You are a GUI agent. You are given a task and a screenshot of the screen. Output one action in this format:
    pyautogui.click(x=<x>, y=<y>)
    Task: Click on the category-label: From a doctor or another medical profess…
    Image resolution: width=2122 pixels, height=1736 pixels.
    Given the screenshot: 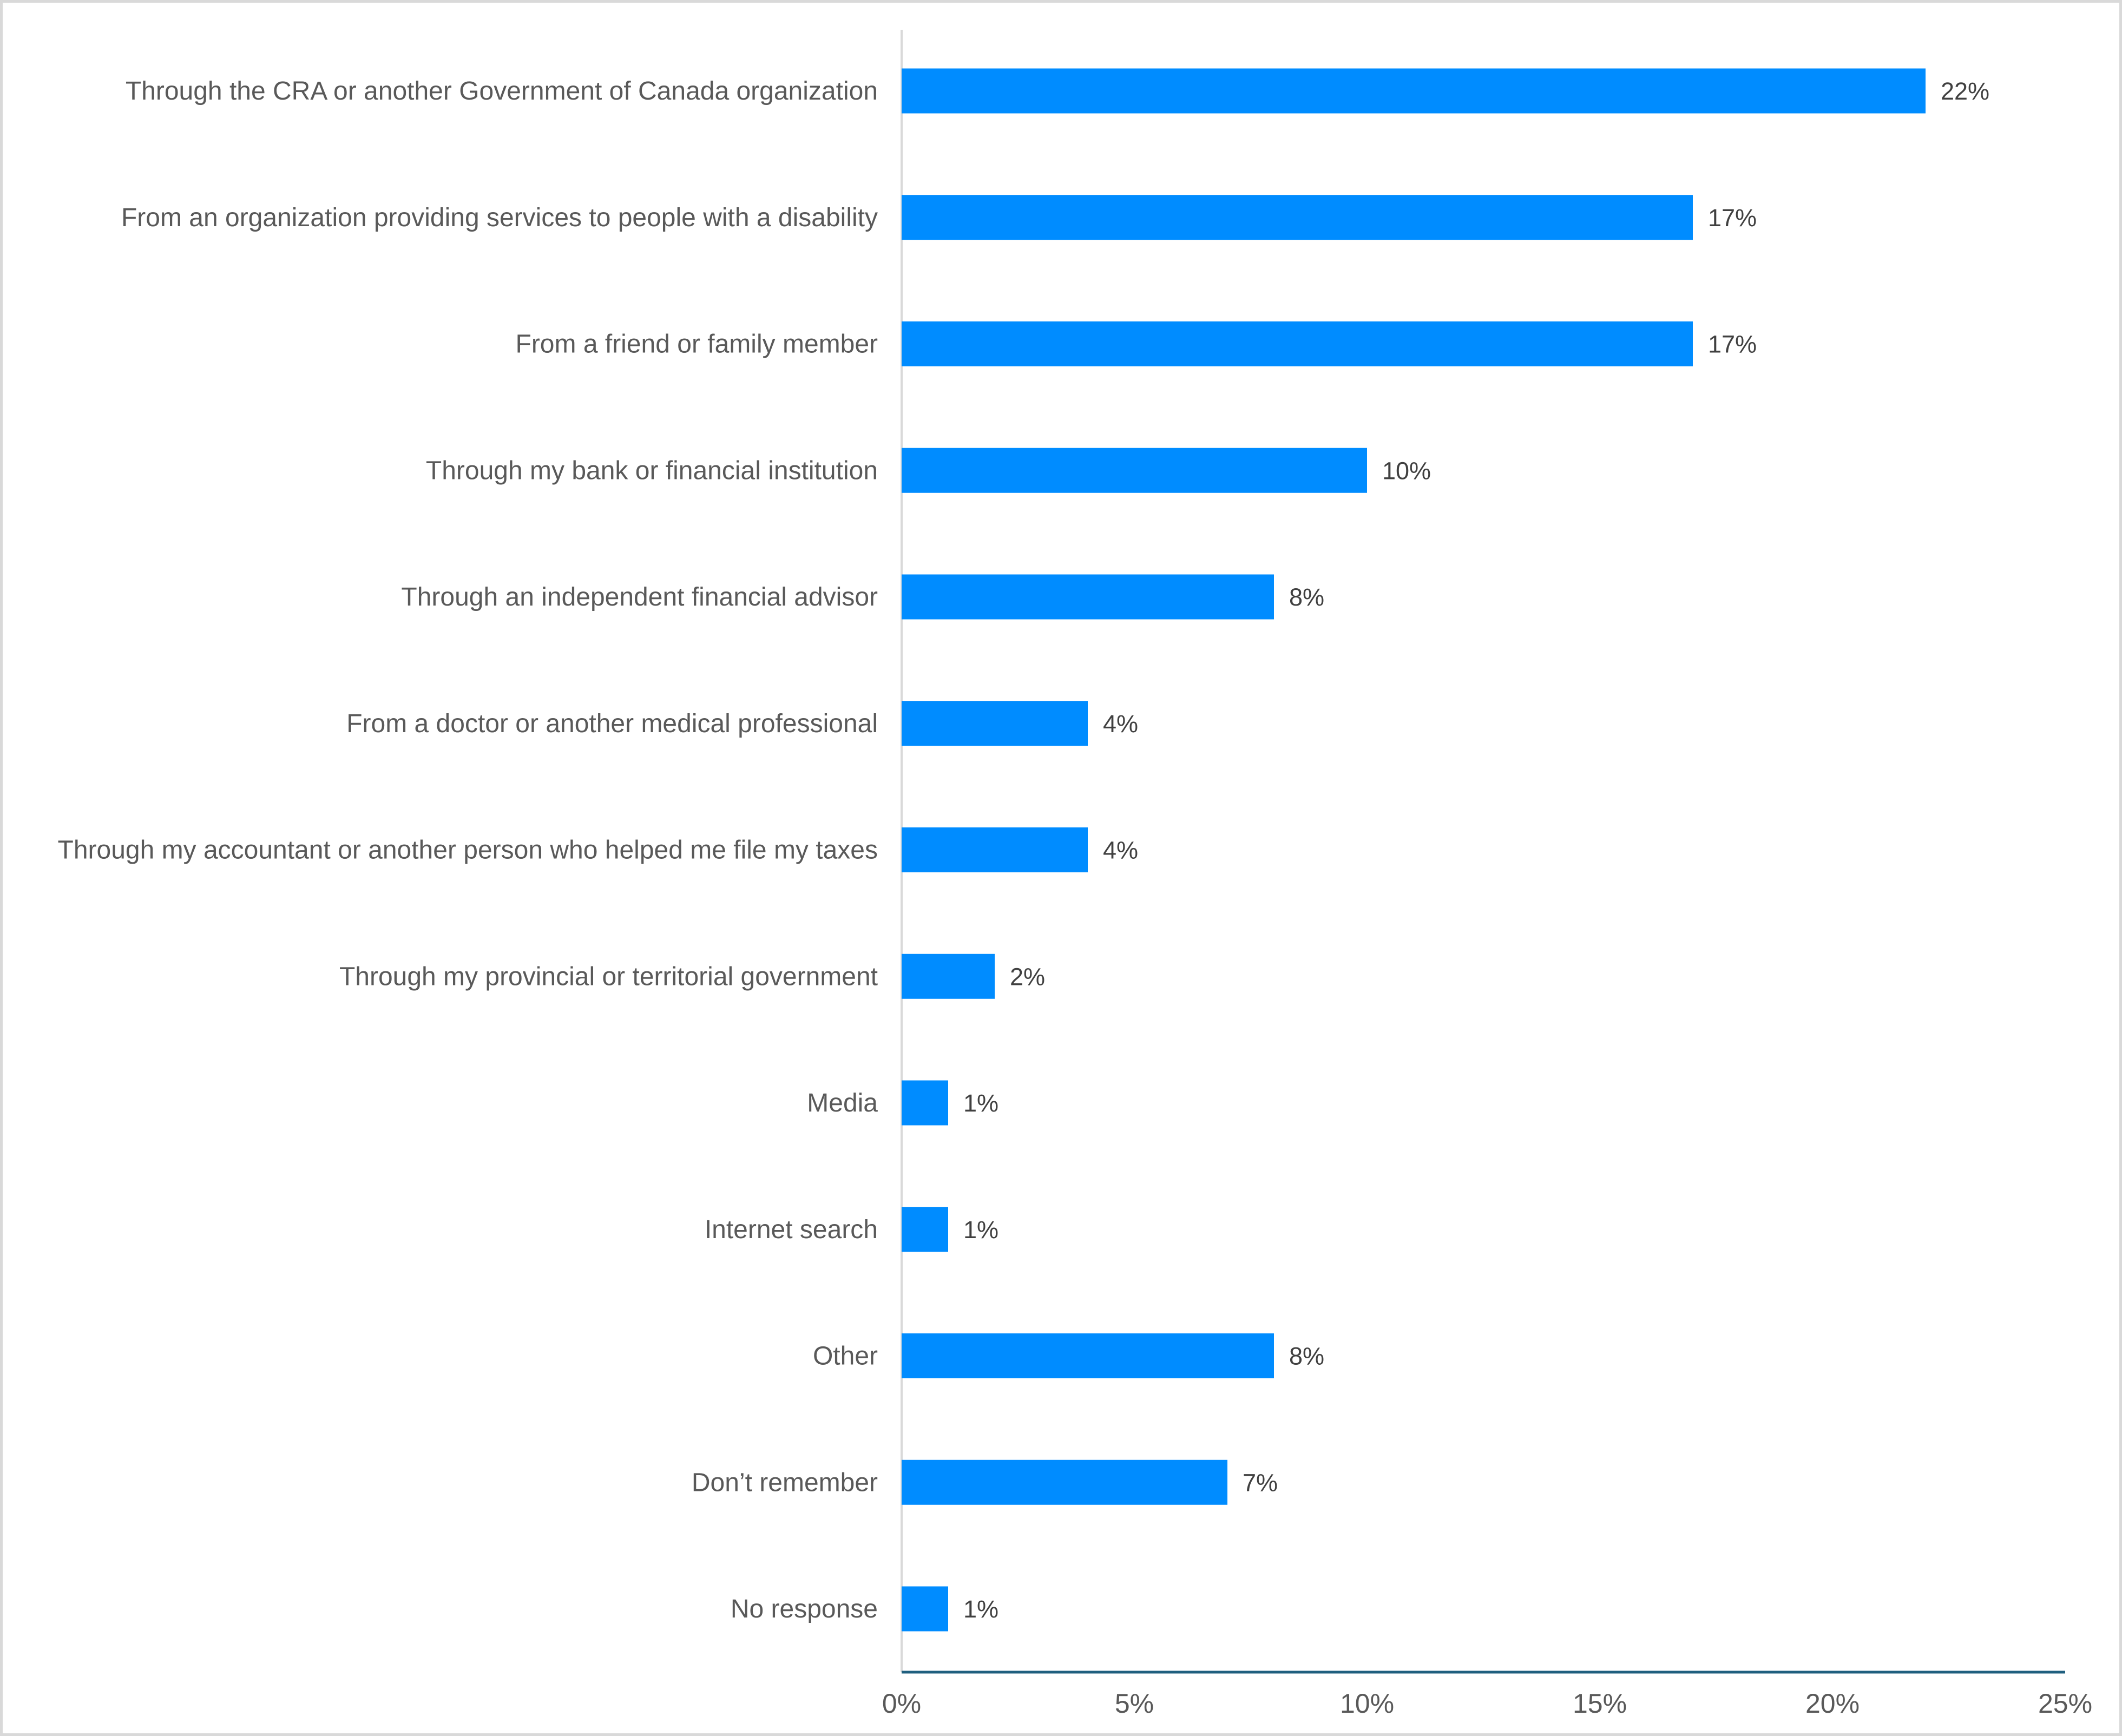 What is the action you would take?
    pyautogui.click(x=612, y=724)
    